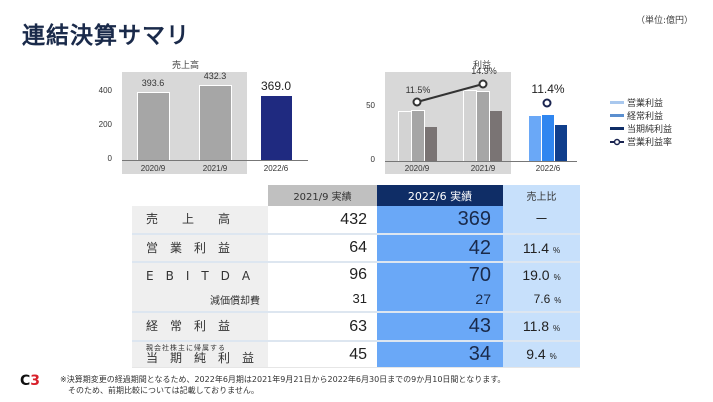 The width and height of the screenshot is (713, 402). What do you see at coordinates (153, 126) in the screenshot?
I see `bar-sales-2020` at bounding box center [153, 126].